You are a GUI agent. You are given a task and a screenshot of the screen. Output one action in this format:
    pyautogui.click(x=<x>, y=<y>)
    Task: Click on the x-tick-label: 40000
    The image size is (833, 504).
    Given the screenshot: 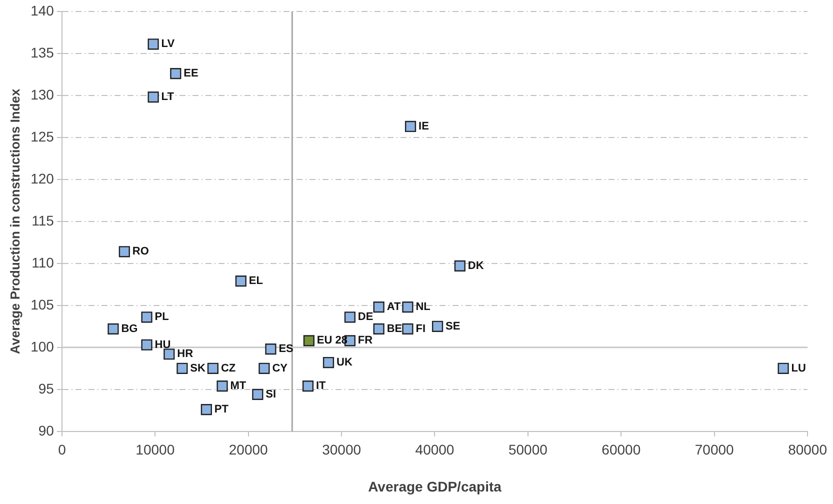 What is the action you would take?
    pyautogui.click(x=434, y=450)
    